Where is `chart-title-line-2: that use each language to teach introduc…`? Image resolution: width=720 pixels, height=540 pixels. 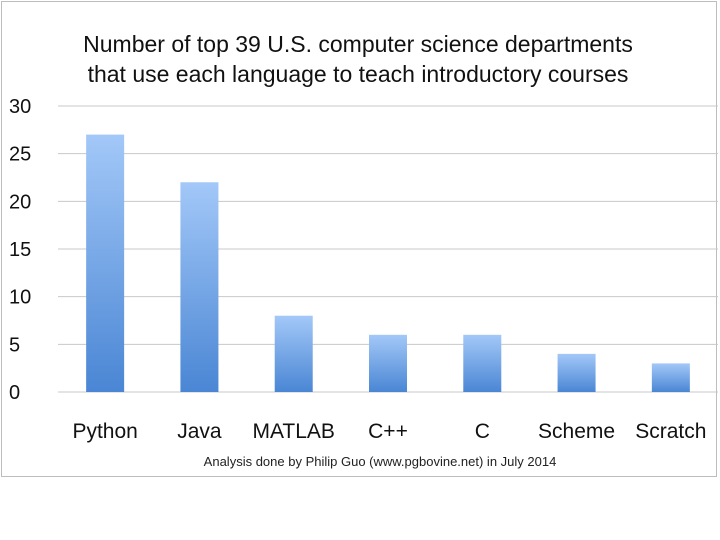 chart-title-line-2: that use each language to teach introduc… is located at coordinates (358, 74).